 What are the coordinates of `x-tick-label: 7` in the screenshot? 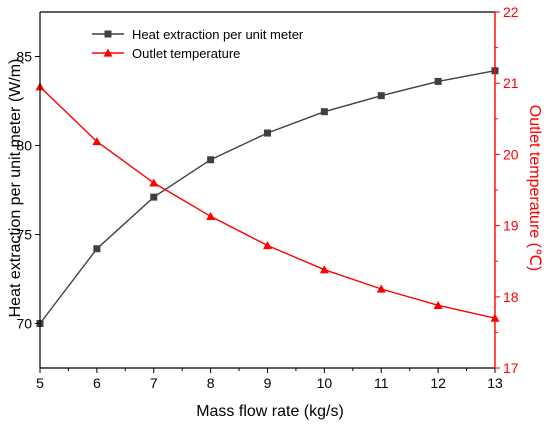 It's located at (154, 383).